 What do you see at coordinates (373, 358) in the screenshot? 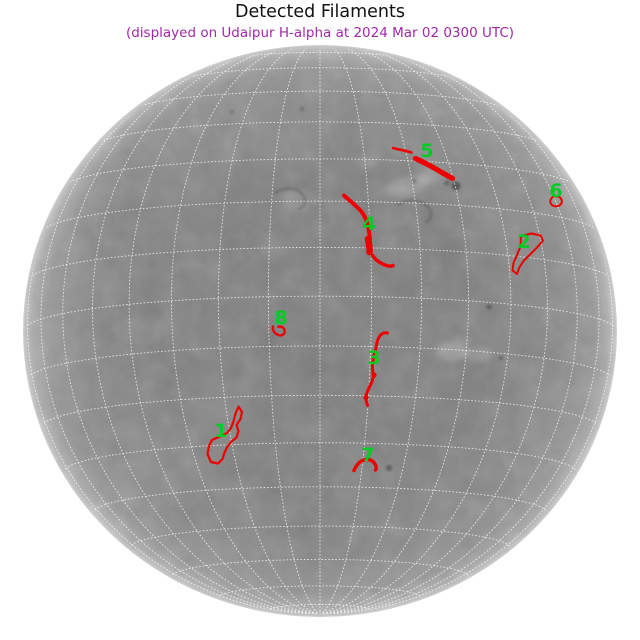
I see `filament-label-3: 3` at bounding box center [373, 358].